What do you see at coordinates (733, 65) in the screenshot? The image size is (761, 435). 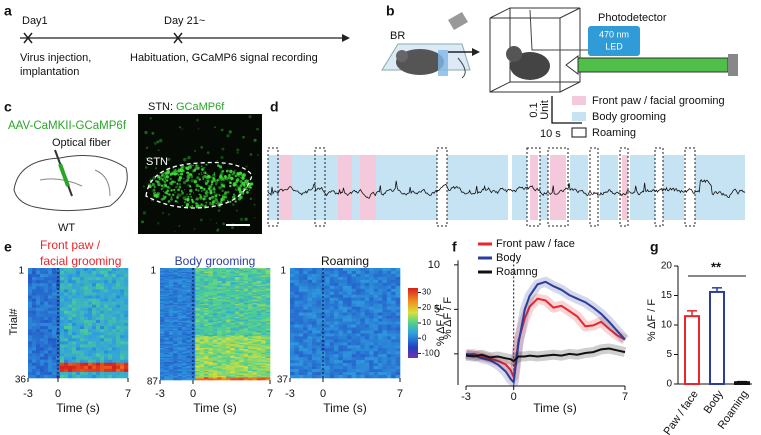 I see `detector` at bounding box center [733, 65].